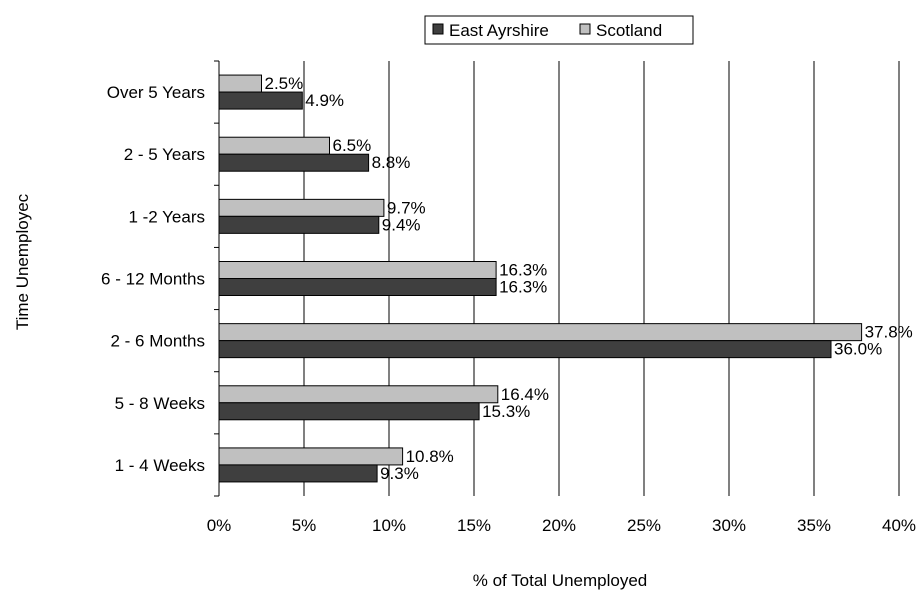  I want to click on data-label-east-ayrshire: 36.0%, so click(858, 349).